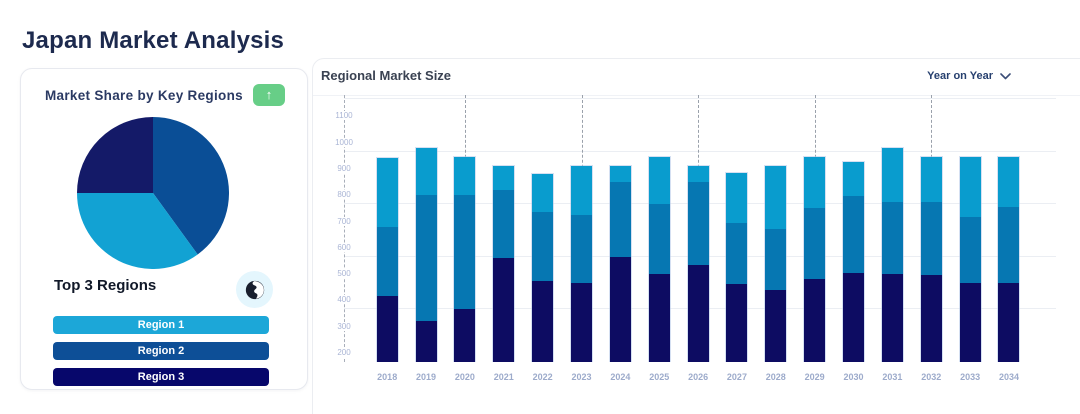  I want to click on bar-2034, so click(1009, 258).